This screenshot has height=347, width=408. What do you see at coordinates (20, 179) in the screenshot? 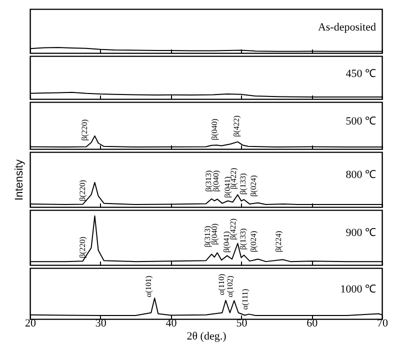
I see `y-axis-title: Intensity` at bounding box center [20, 179].